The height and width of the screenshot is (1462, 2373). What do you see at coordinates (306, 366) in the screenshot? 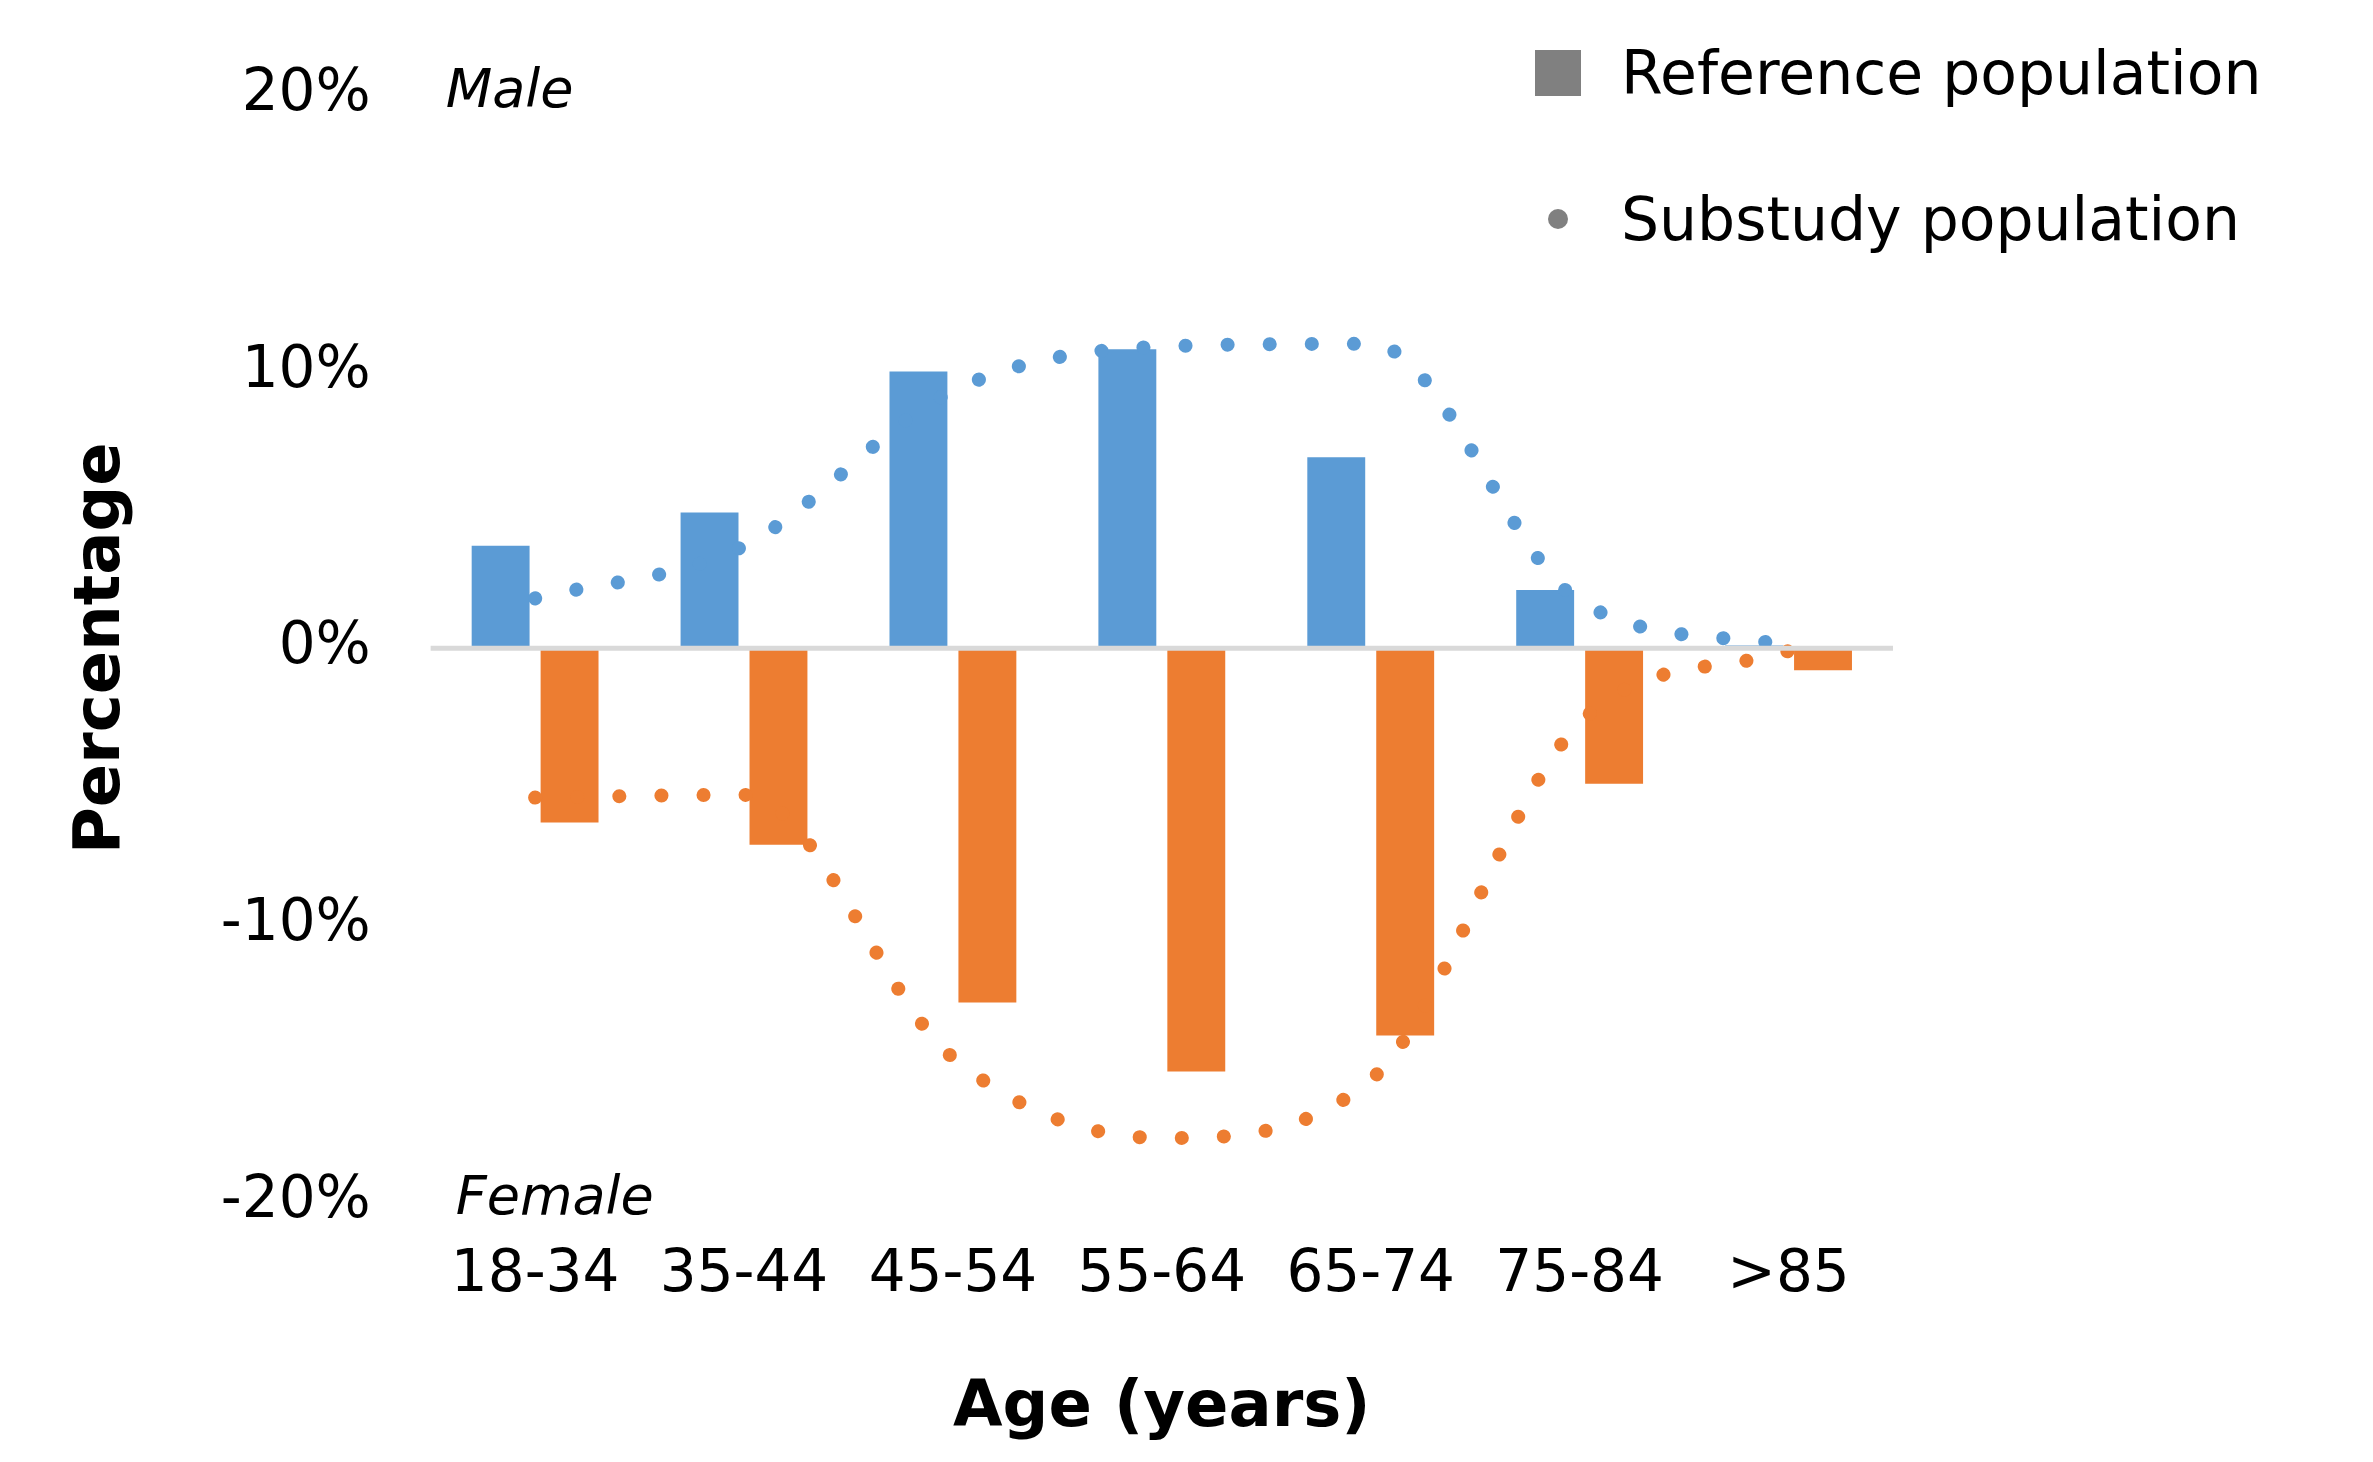
I see `y-tick-label: 10%` at bounding box center [306, 366].